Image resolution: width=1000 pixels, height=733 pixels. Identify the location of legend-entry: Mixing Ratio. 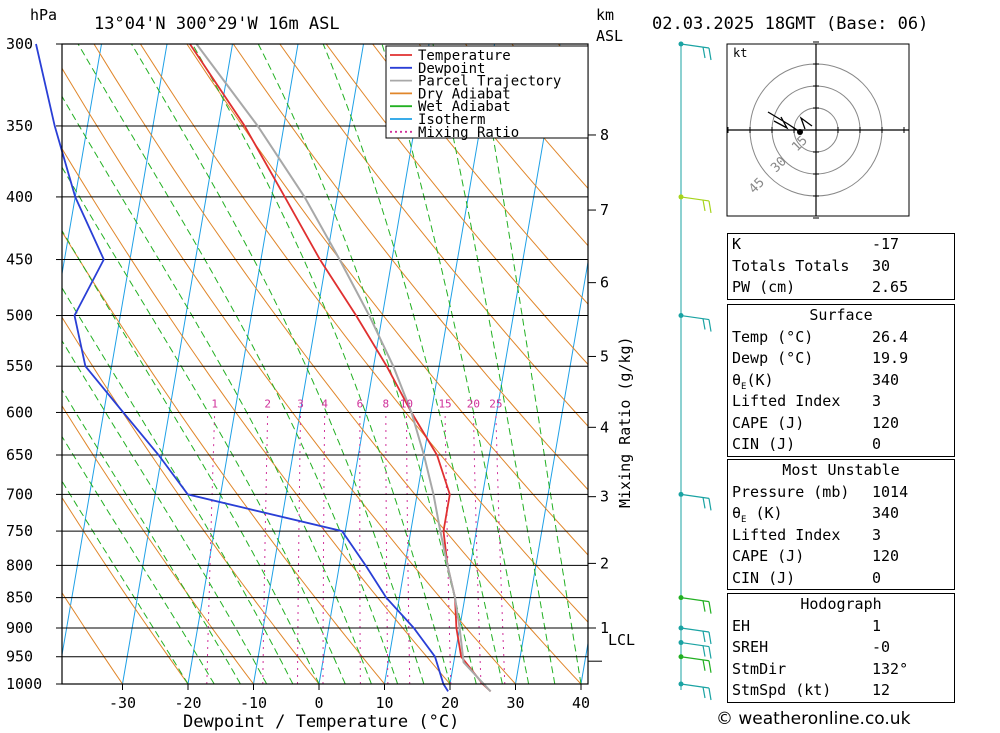
(468, 133).